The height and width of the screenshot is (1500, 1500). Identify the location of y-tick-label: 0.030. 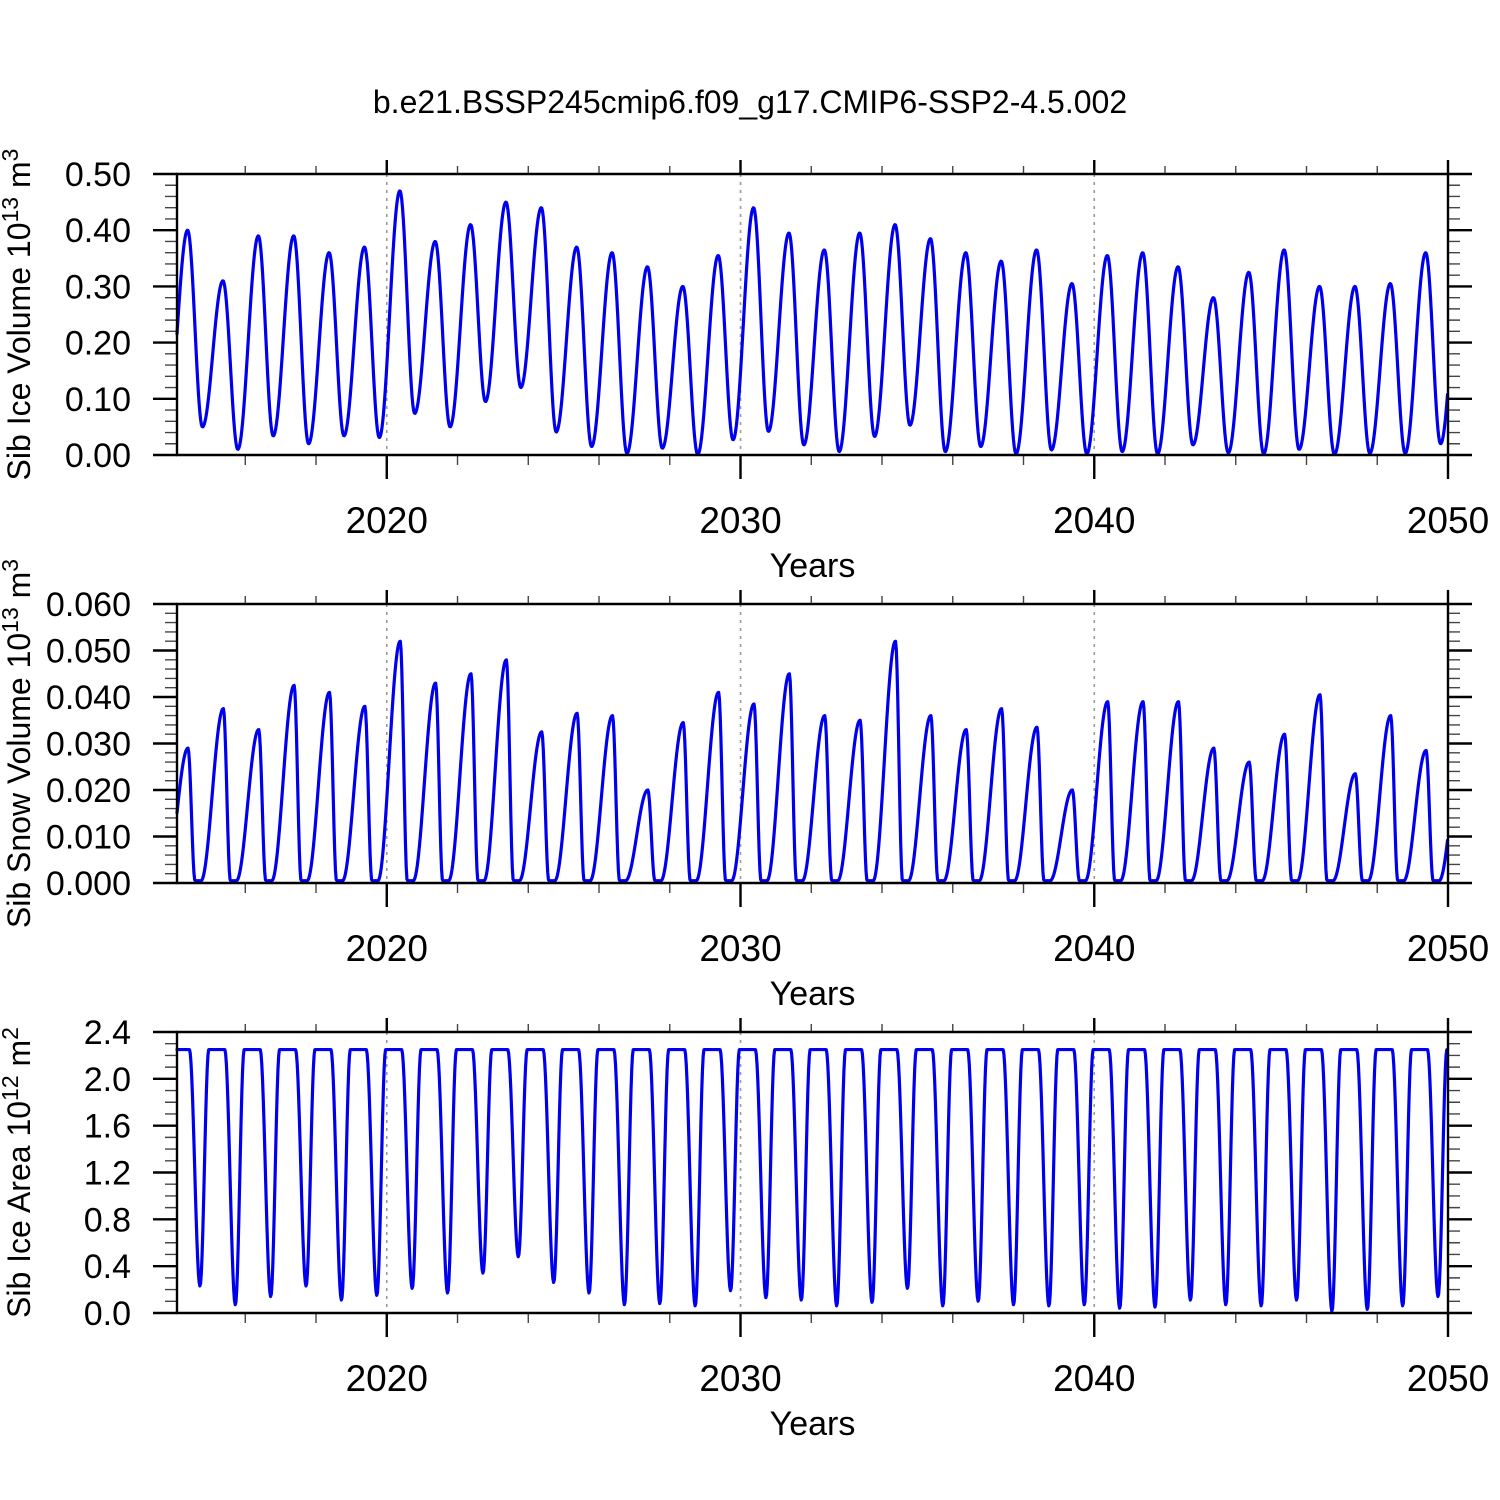
(88, 745).